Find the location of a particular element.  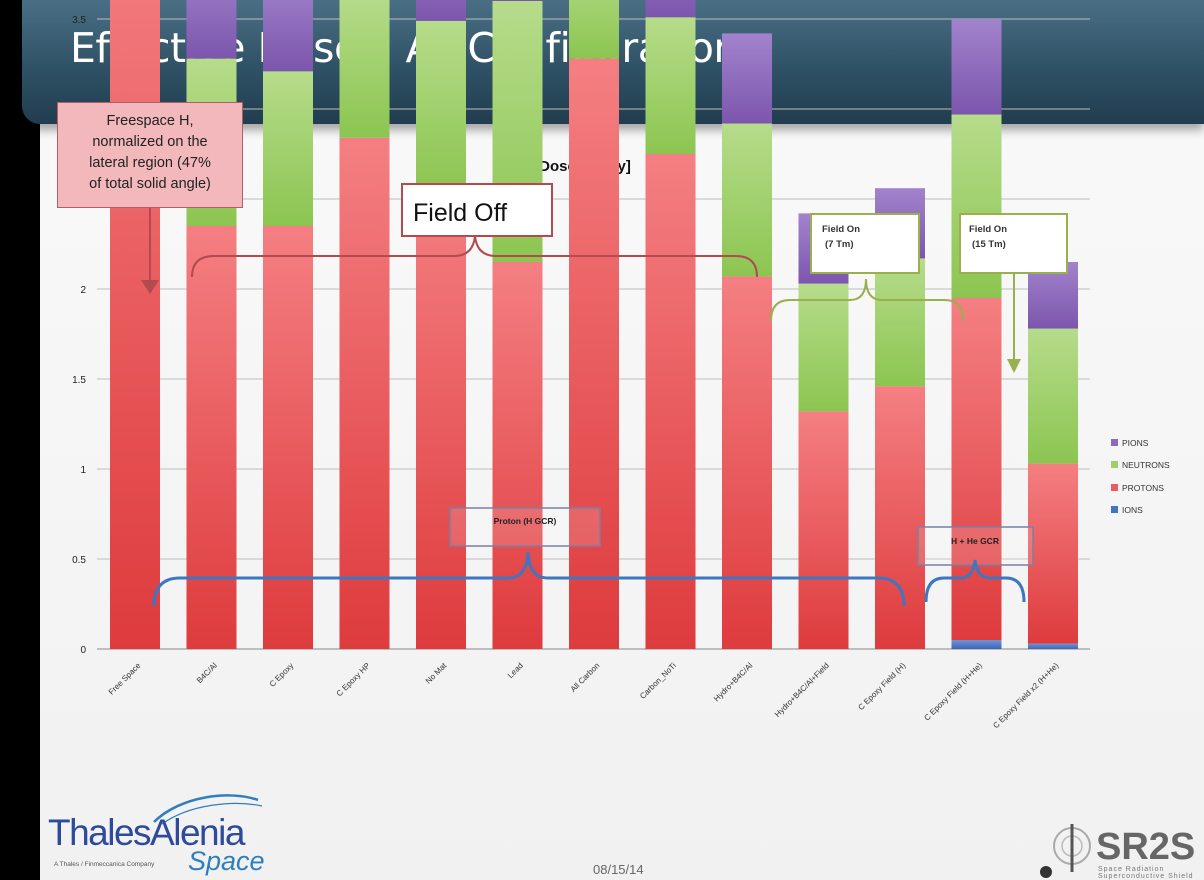

h-he-gcr-brace is located at coordinates (975, 581).